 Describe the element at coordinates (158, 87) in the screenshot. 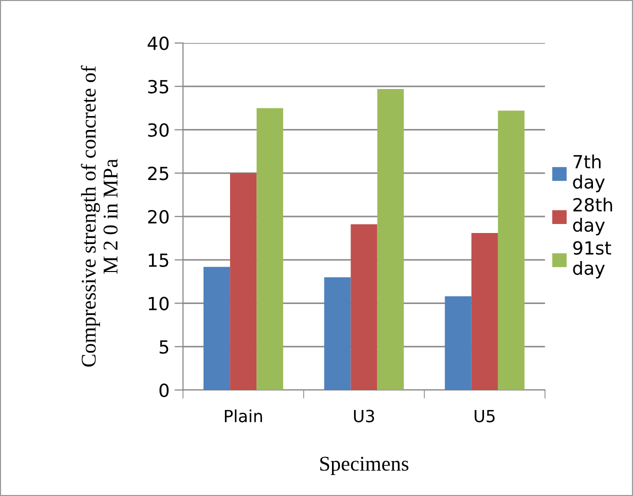

I see `y-tick-label: 35` at that location.